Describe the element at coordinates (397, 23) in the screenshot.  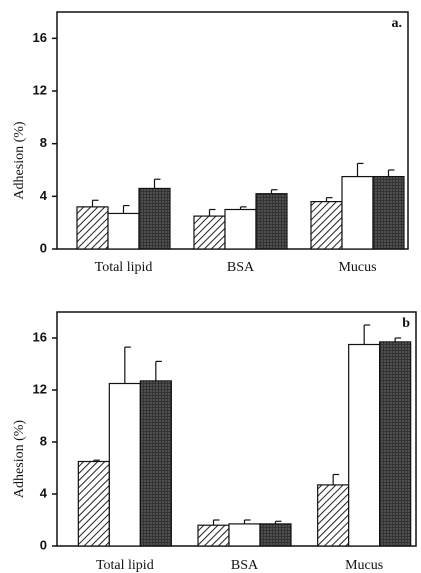
I see `panel-label: a.` at that location.